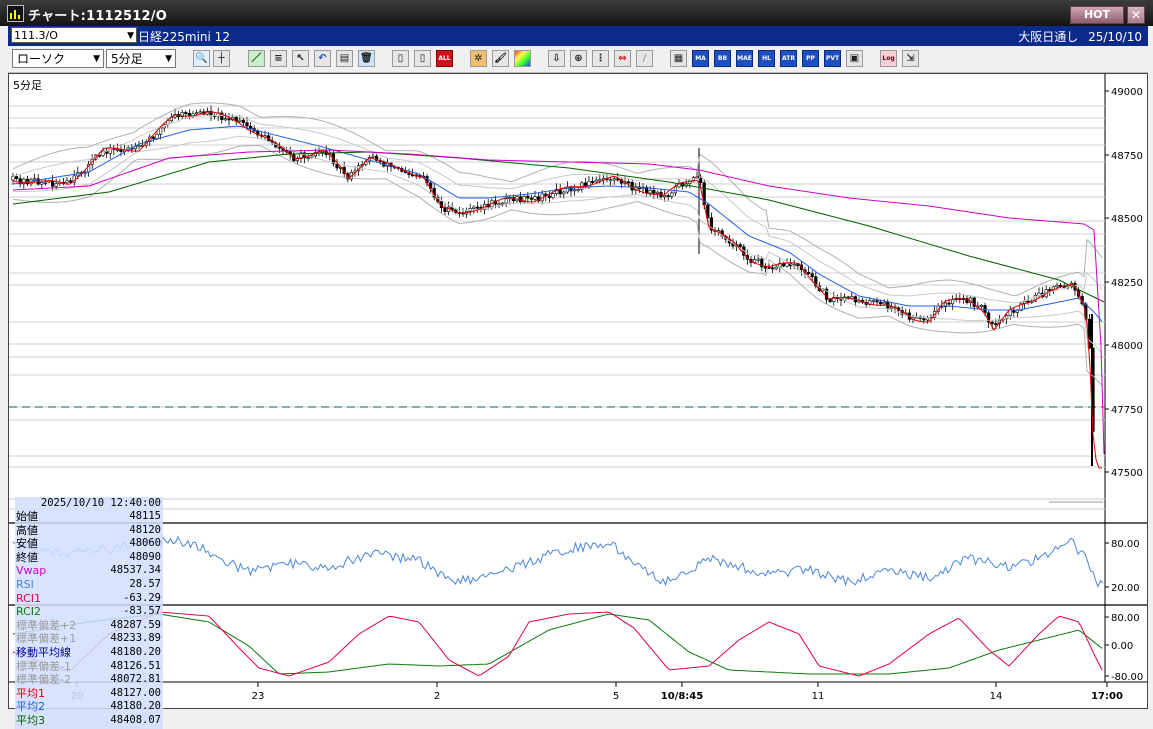 The width and height of the screenshot is (1153, 729). Describe the element at coordinates (788, 58) in the screenshot. I see `atr-indicator-icon: ATR` at that location.